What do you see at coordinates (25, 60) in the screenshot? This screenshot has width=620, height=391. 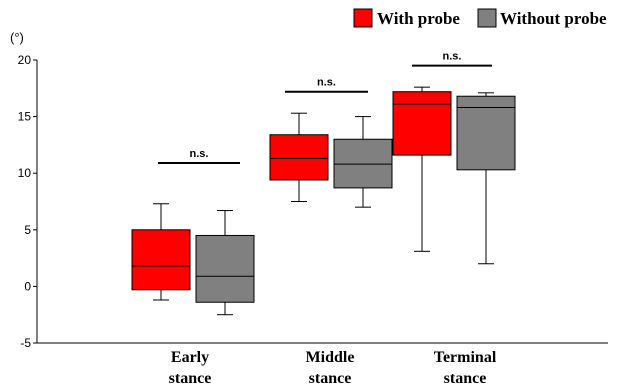 I see `y-tick-label: 20` at bounding box center [25, 60].